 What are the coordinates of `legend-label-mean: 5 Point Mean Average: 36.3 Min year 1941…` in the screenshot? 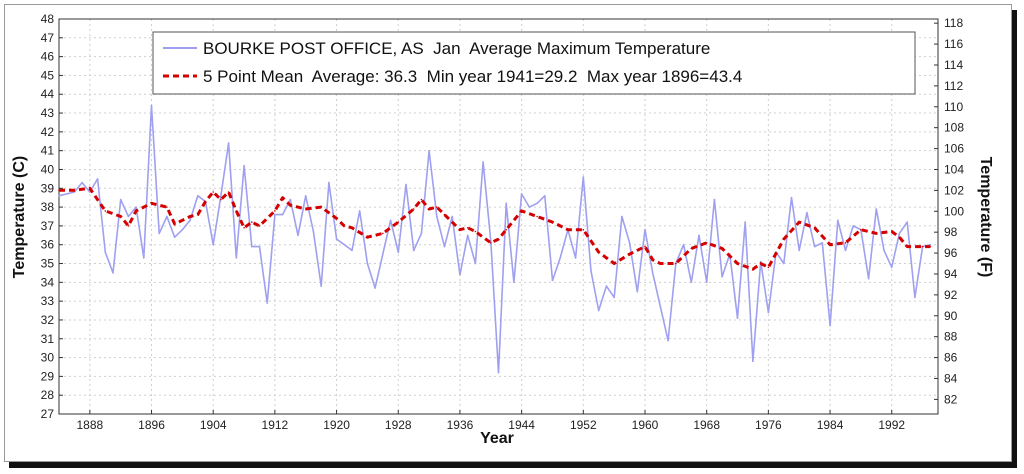 It's located at (472, 76).